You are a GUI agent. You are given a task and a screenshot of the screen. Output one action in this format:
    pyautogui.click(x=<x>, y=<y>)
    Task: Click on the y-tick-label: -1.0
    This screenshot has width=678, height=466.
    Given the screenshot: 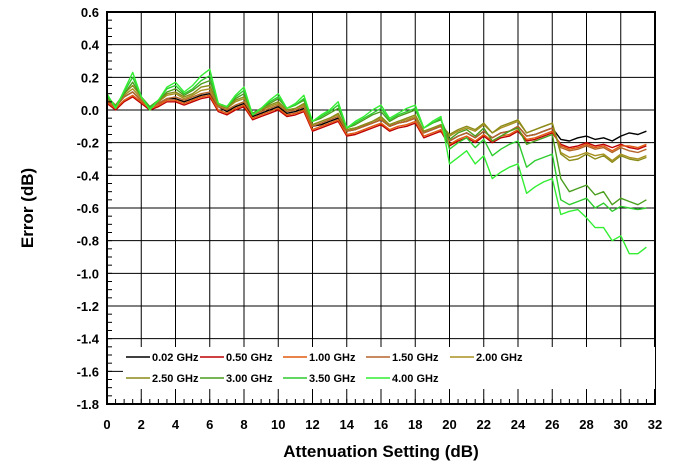 What is the action you would take?
    pyautogui.click(x=88, y=273)
    